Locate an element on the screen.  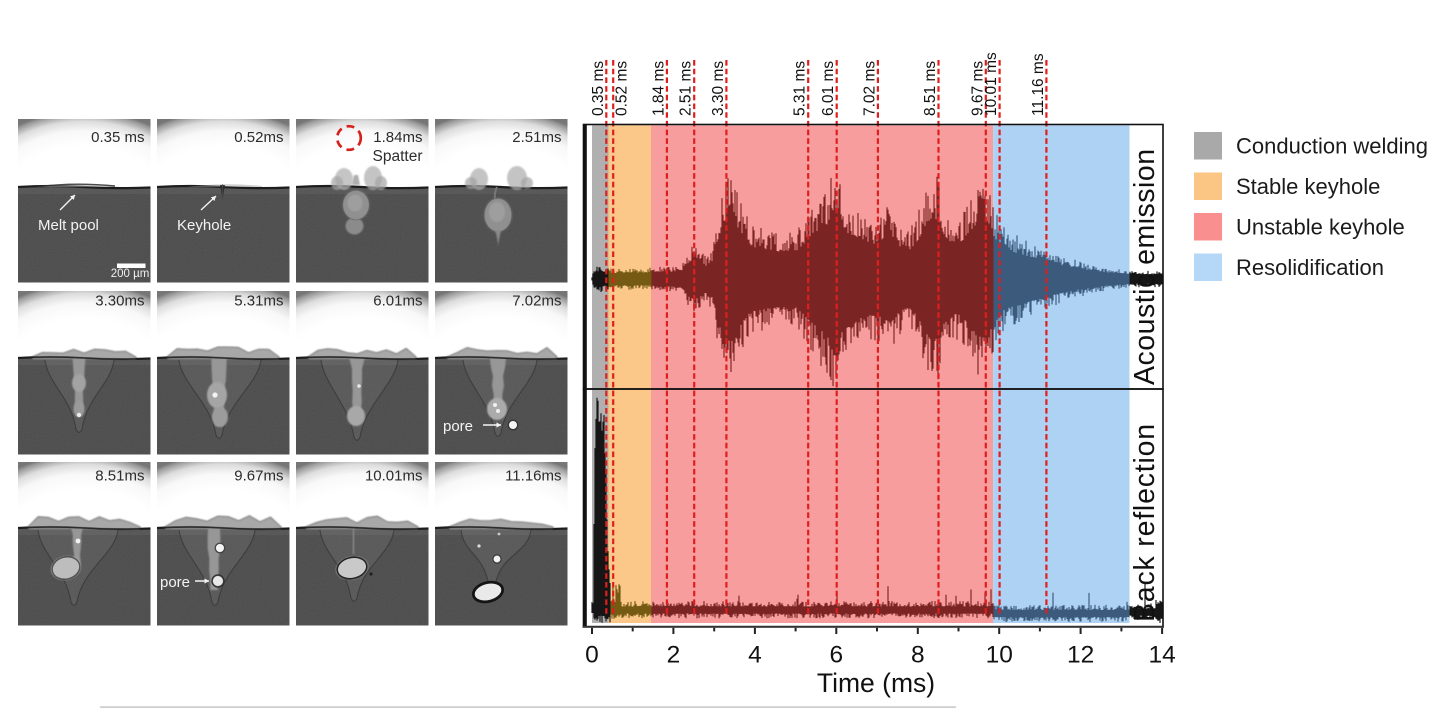
svg-text: 4 is located at coordinates (755, 655).